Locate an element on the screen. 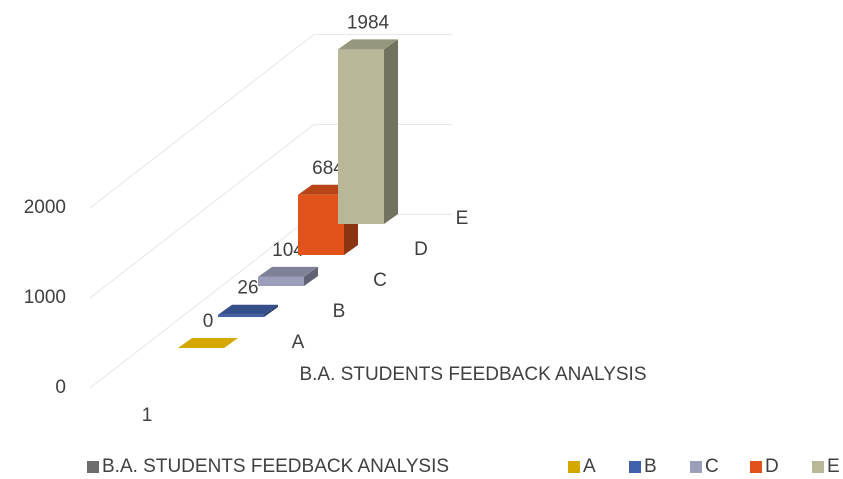 This screenshot has width=843, height=479. depth-tick-label: E is located at coordinates (462, 218).